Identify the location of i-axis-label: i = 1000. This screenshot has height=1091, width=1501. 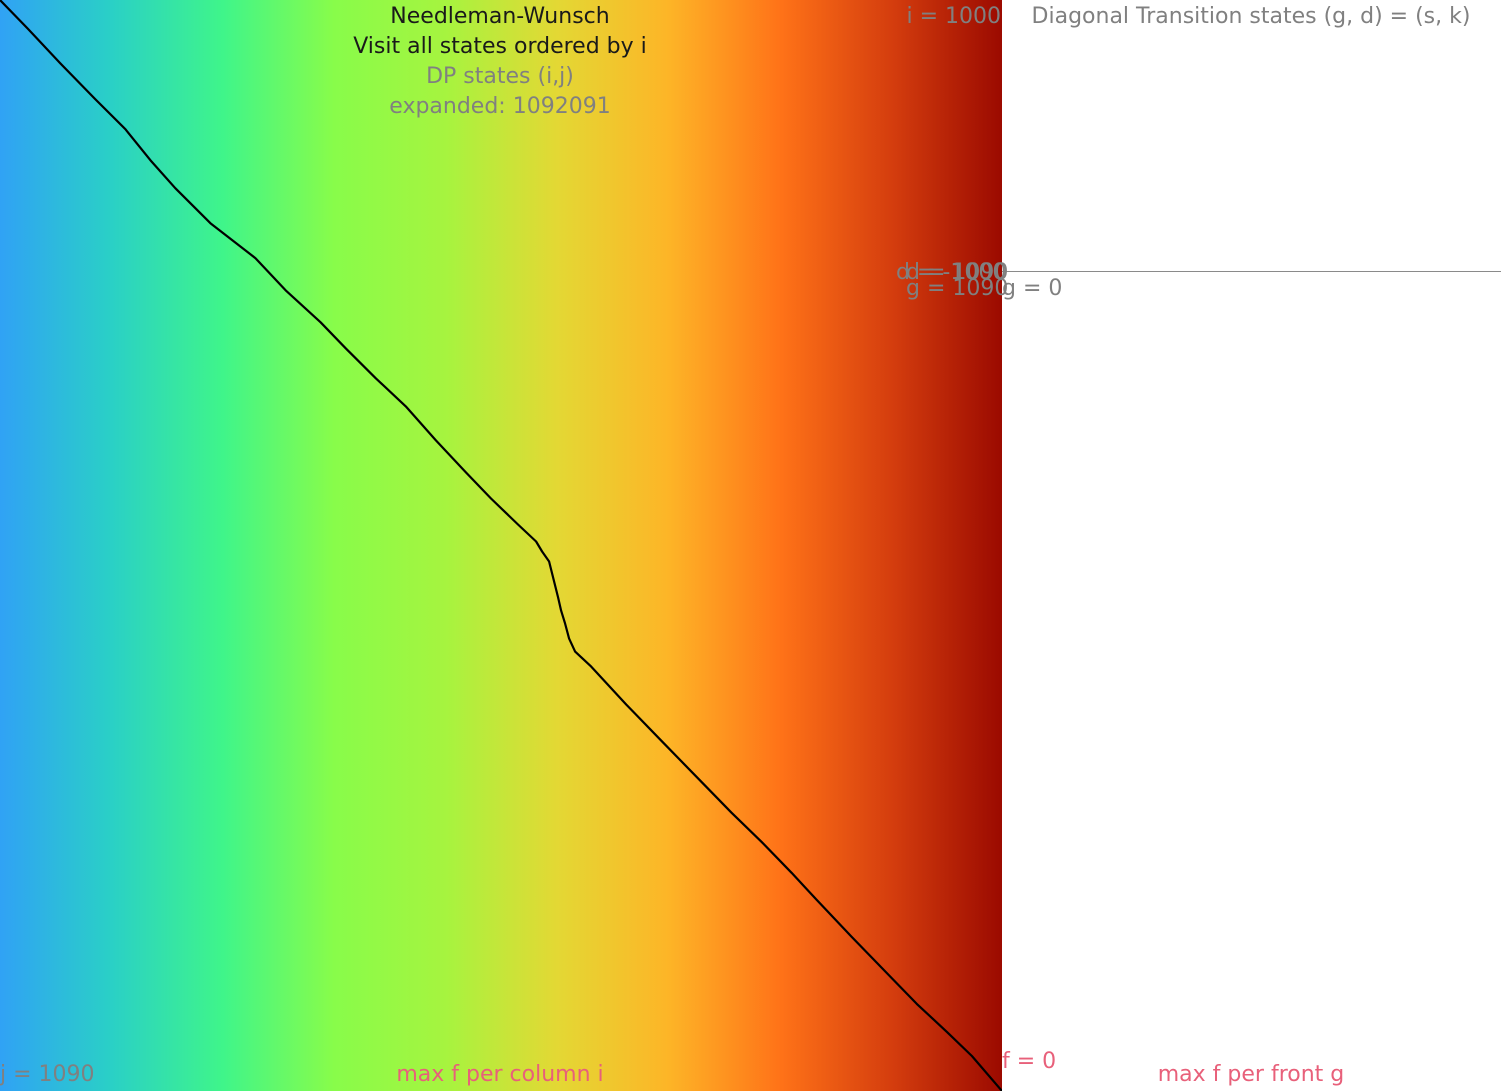
(953, 16).